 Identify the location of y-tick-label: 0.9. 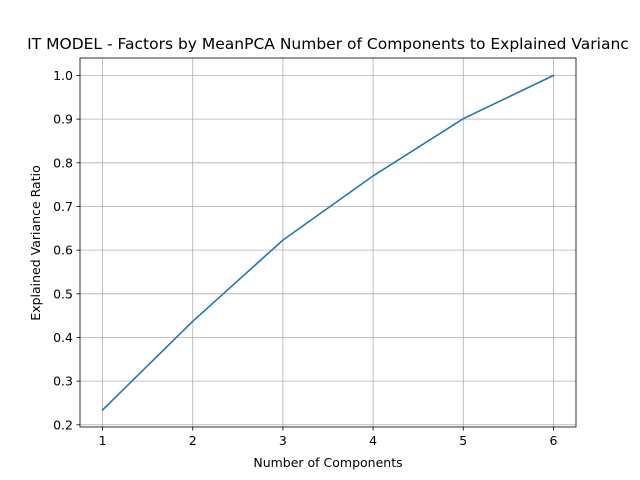
(63, 119).